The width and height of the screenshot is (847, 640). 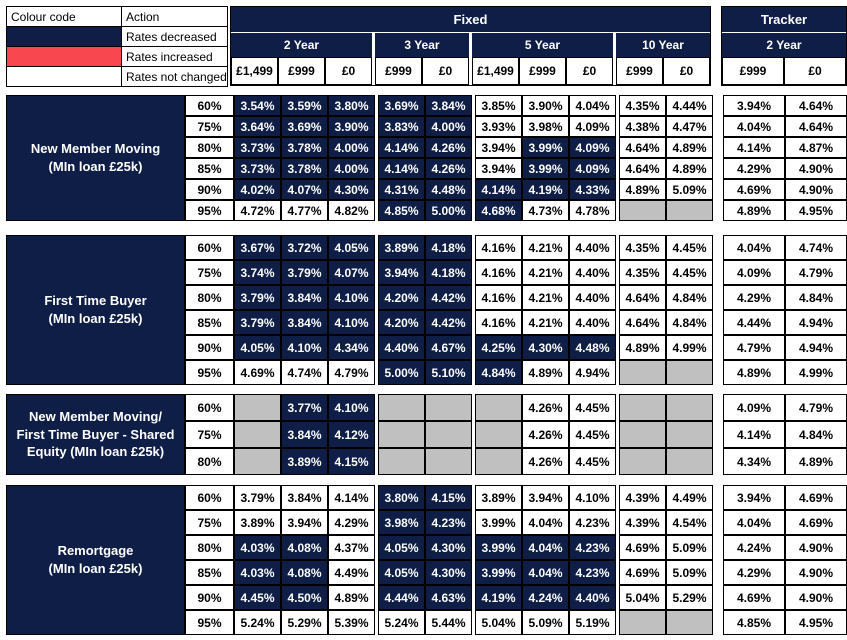 I want to click on rate-cell: 5.39%, so click(x=351, y=622).